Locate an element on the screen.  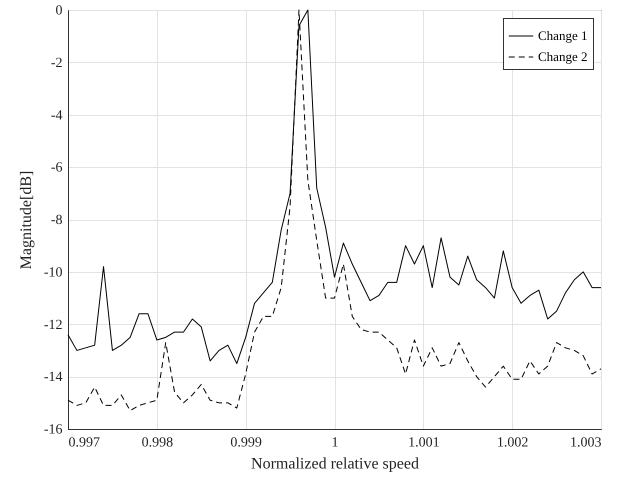
x-tick-label: 0.997 is located at coordinates (84, 443).